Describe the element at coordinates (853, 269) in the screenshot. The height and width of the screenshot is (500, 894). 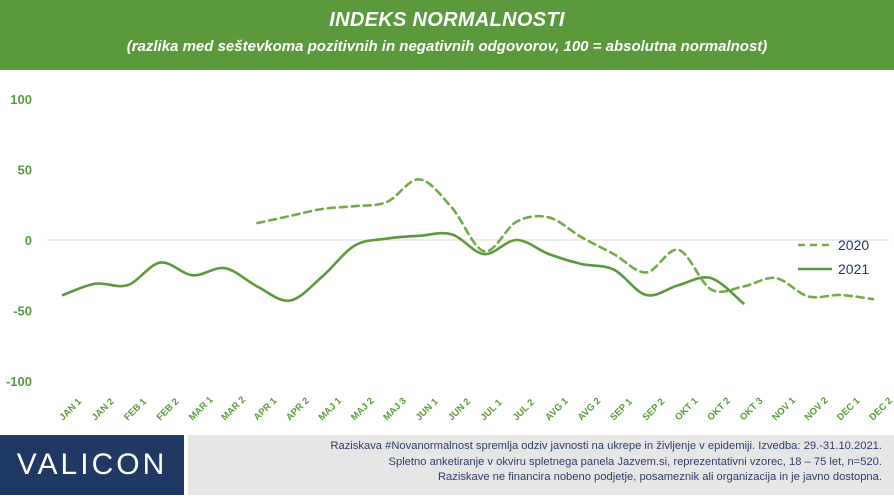
I see `legend-label: 2021` at that location.